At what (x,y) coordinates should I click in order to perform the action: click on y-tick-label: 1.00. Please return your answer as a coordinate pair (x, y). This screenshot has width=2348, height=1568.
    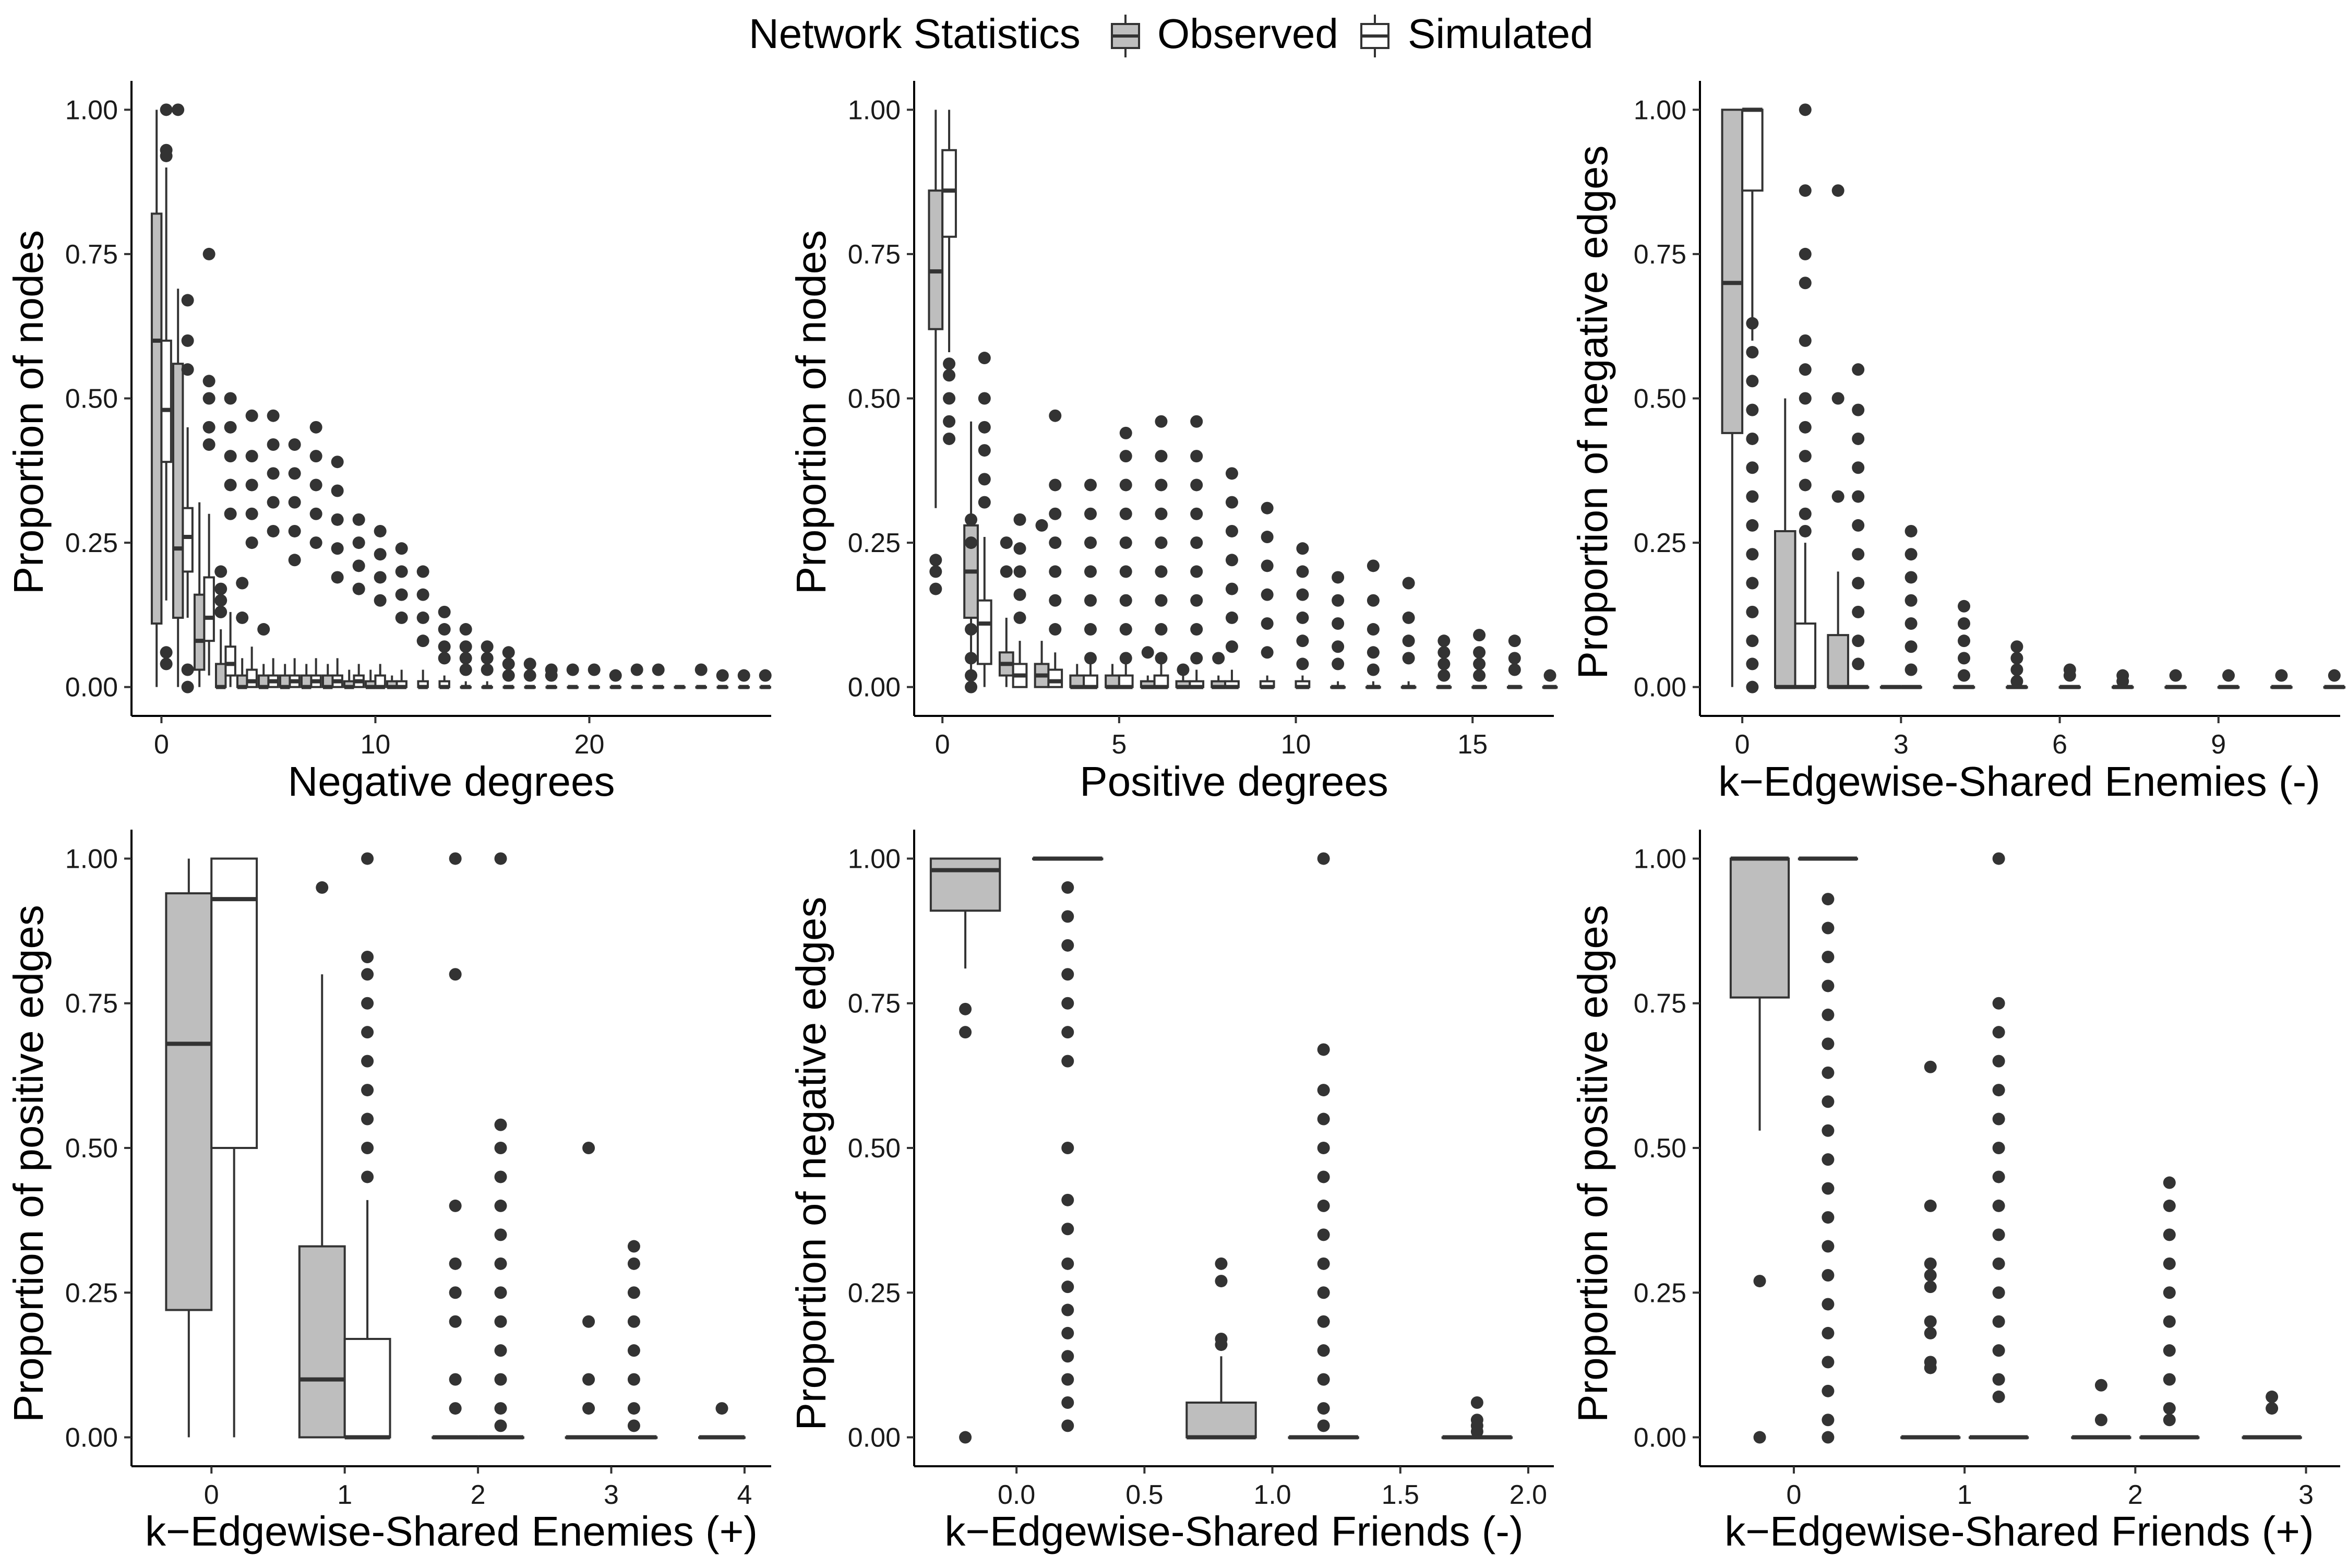
    Looking at the image, I should click on (1660, 859).